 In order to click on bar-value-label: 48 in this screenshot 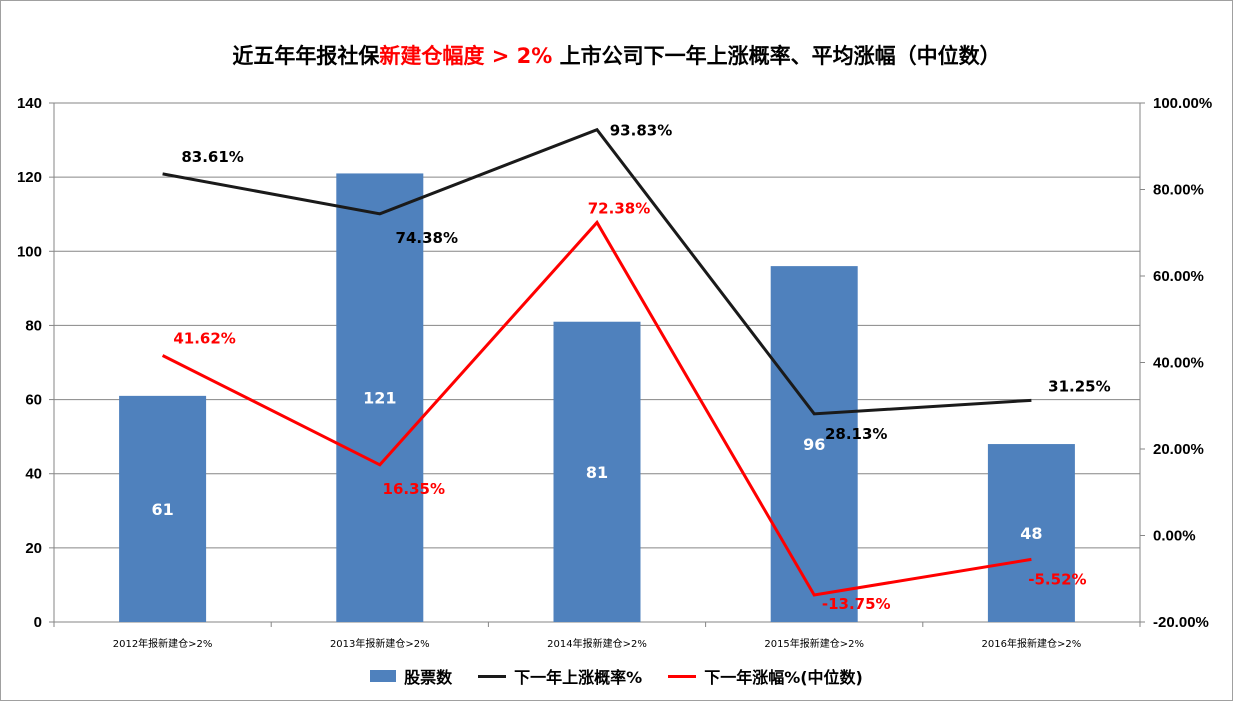, I will do `click(1031, 533)`.